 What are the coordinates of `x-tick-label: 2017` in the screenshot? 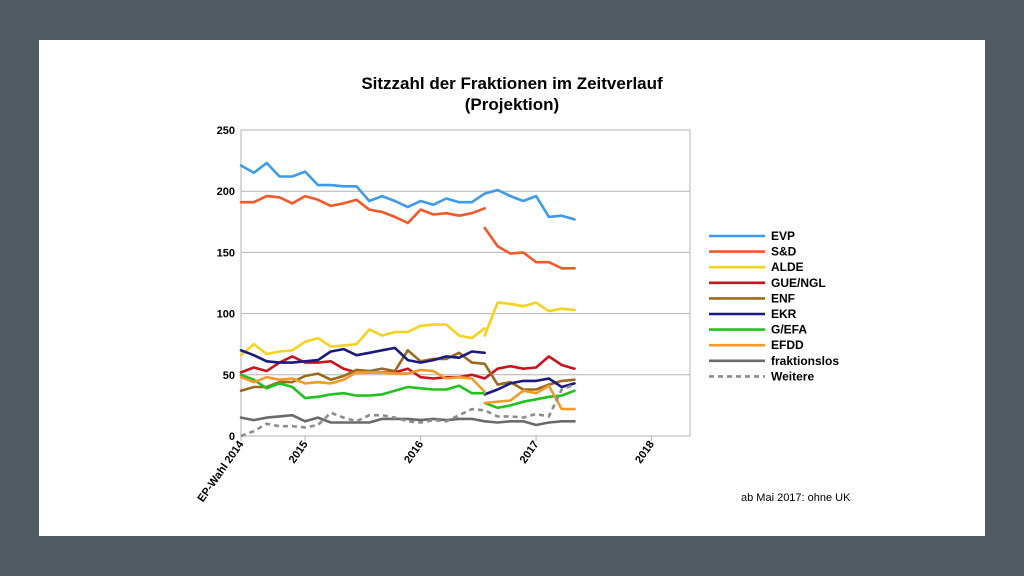 It's located at (530, 452).